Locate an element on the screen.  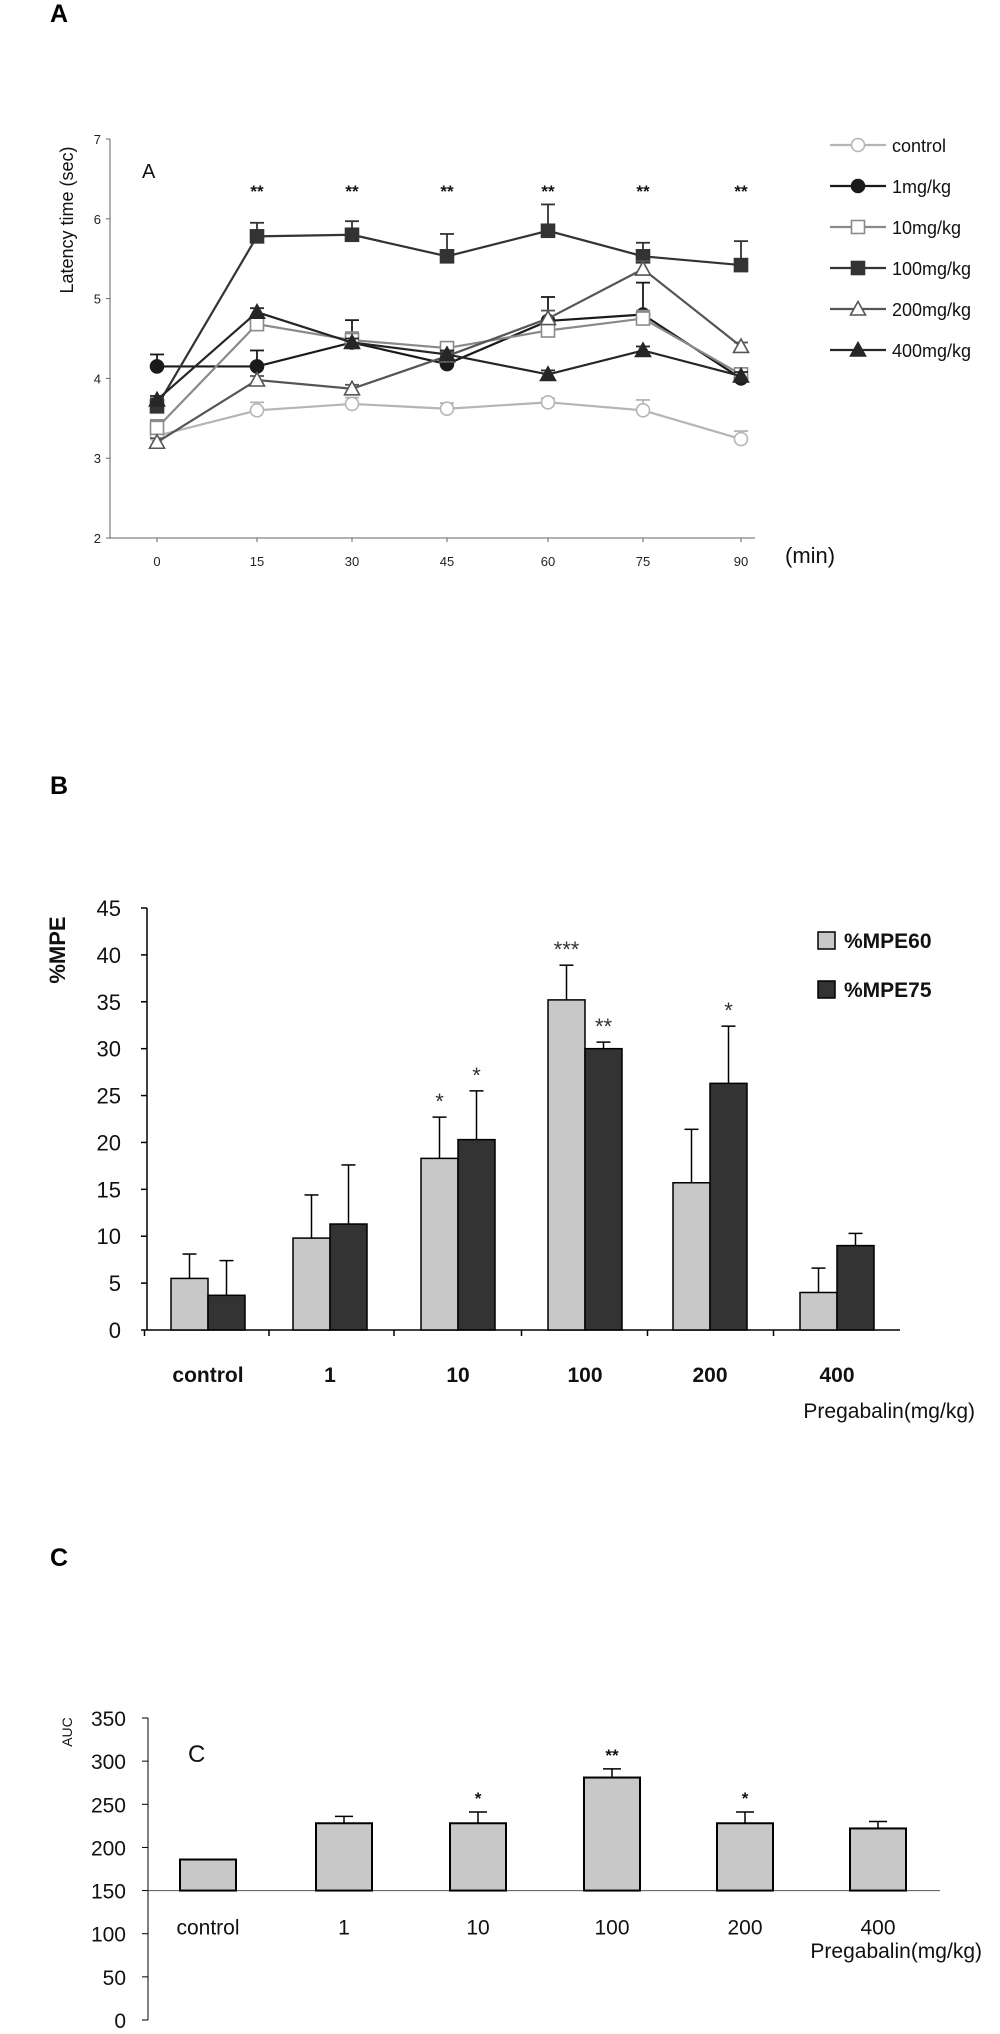
chart-b-x-tick-label: 1 is located at coordinates (330, 1375).